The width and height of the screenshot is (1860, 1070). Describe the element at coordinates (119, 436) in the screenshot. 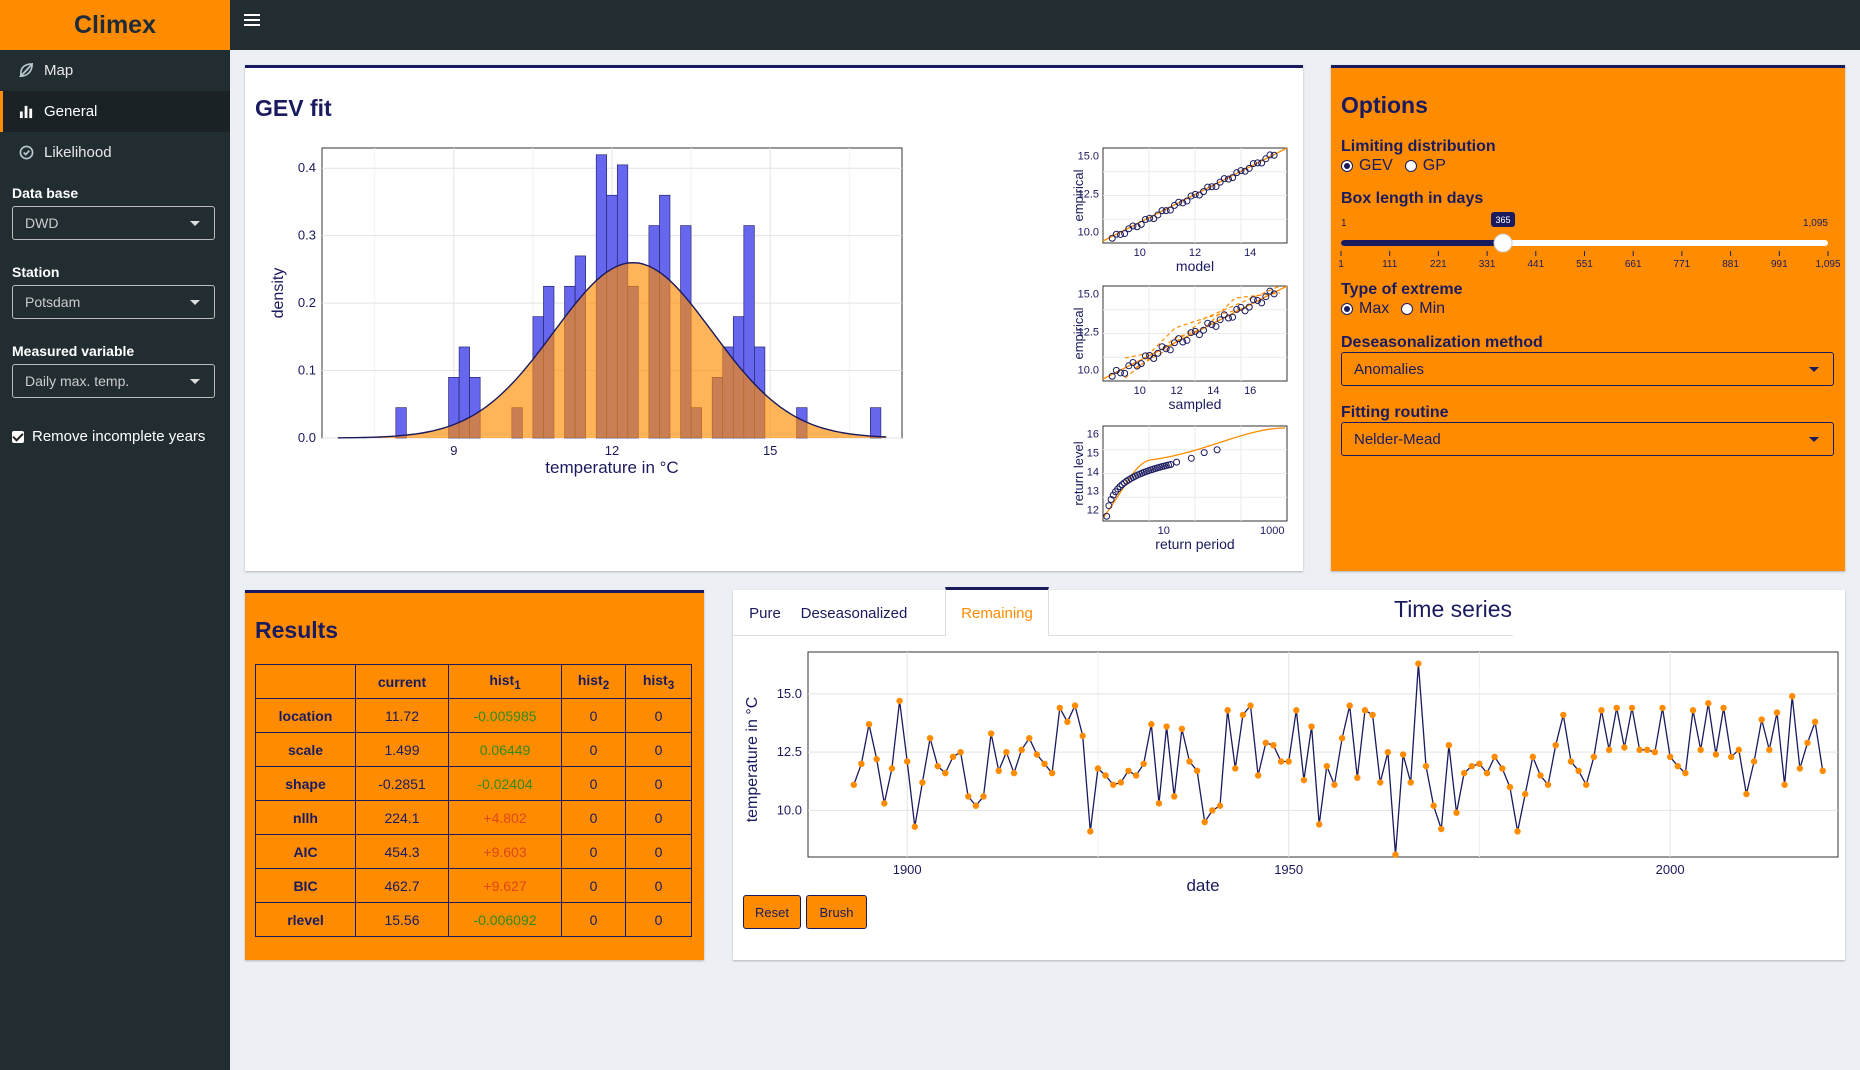

I see `incomplete-years-label: Remove incomplete years` at that location.